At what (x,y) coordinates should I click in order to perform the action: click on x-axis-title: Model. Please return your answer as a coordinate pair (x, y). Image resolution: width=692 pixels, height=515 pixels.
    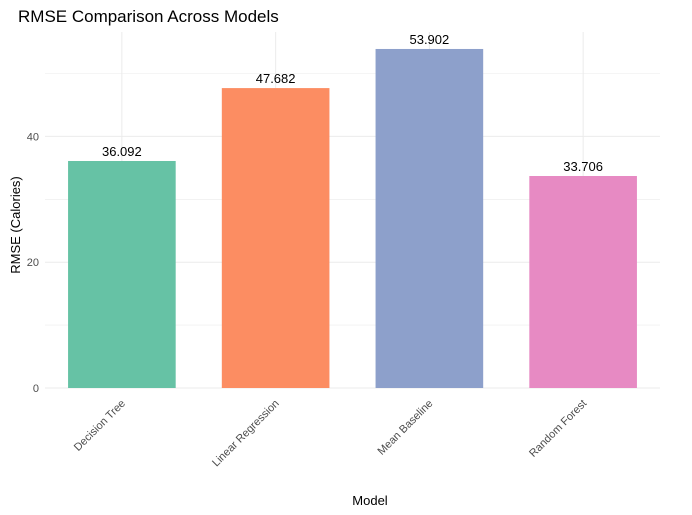
    Looking at the image, I should click on (370, 500).